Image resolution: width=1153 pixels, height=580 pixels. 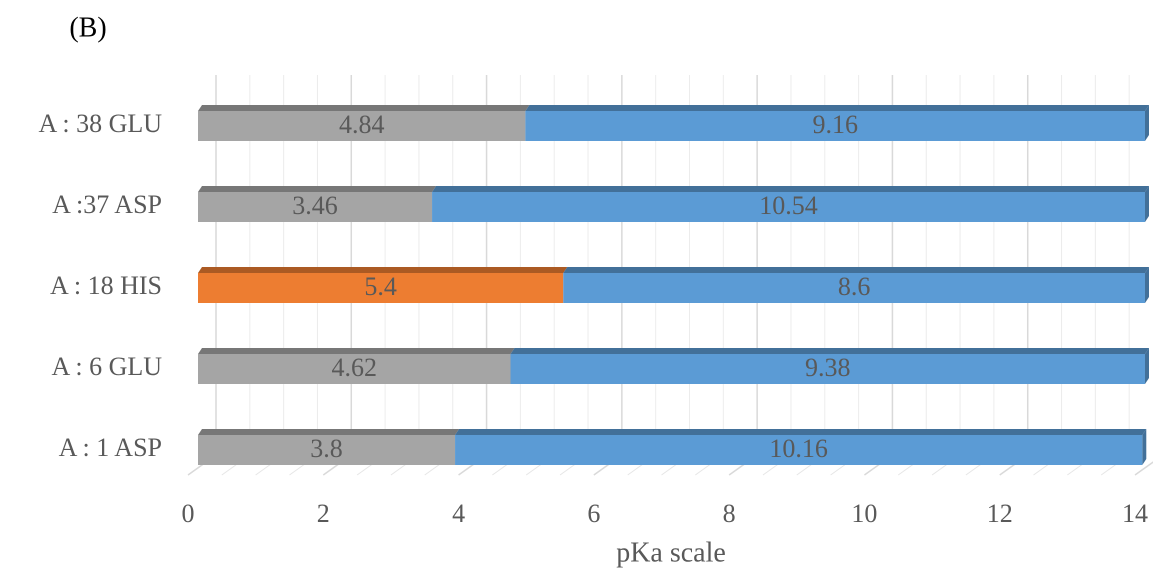 What do you see at coordinates (864, 513) in the screenshot?
I see `x-tick-label: 10` at bounding box center [864, 513].